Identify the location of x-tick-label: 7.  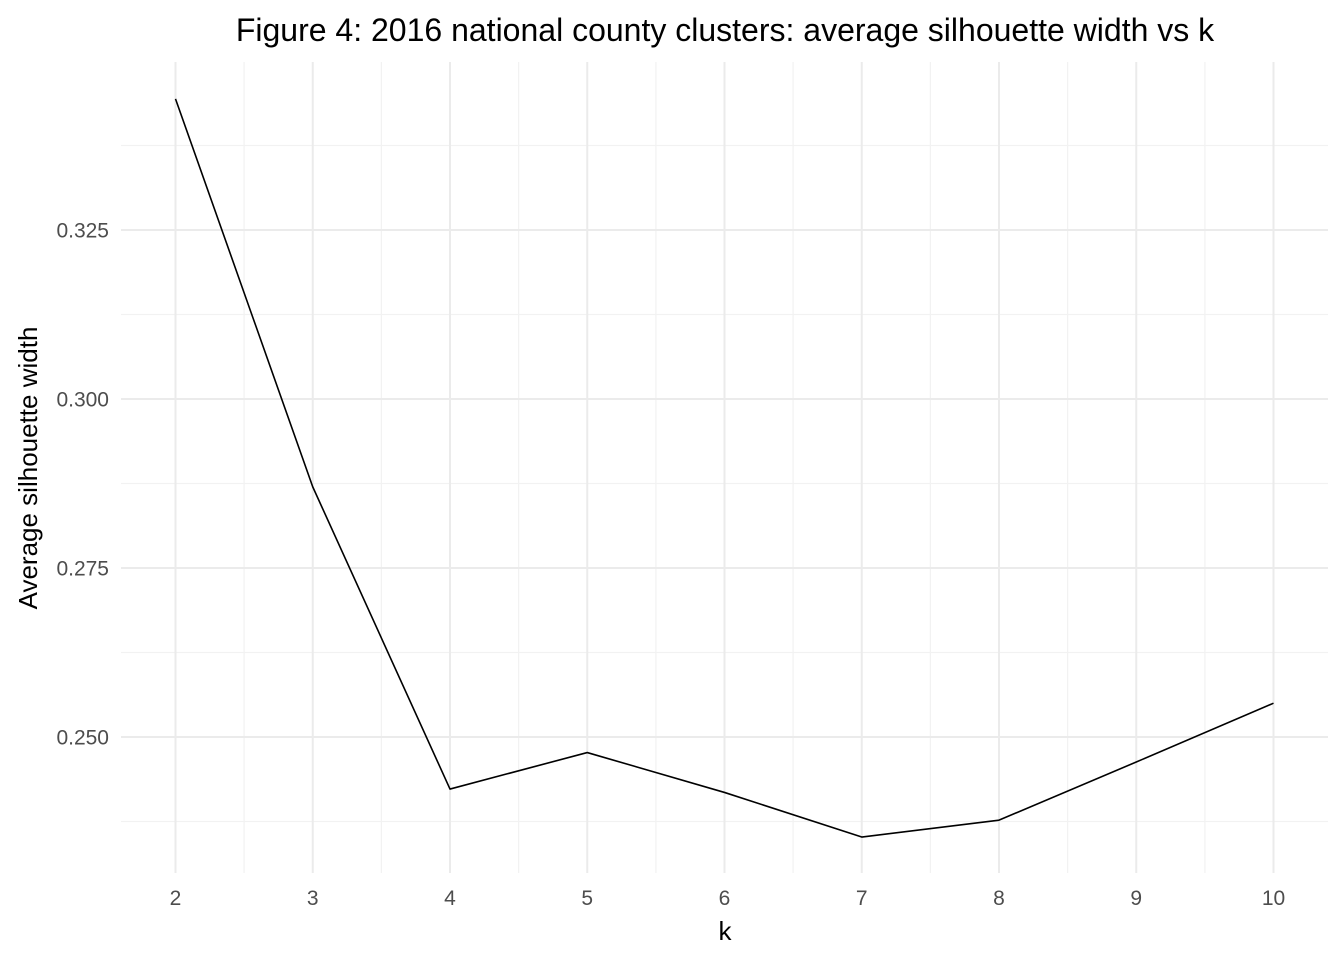
(862, 898).